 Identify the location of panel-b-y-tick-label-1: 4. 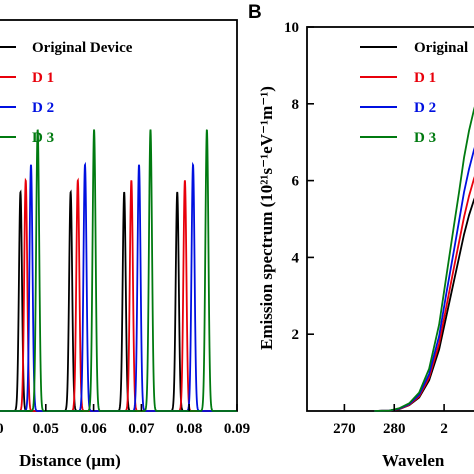
(296, 258).